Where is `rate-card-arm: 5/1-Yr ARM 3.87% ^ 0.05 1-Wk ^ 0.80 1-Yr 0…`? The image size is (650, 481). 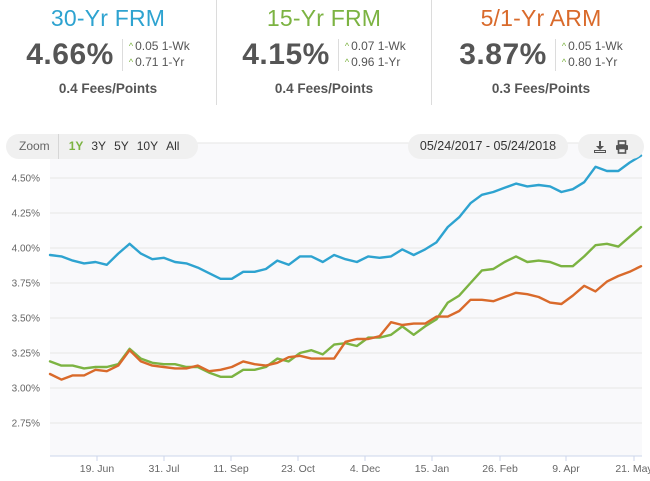
rate-card-arm: 5/1-Yr ARM 3.87% ^ 0.05 1-Wk ^ 0.80 1-Yr 0… is located at coordinates (541, 52).